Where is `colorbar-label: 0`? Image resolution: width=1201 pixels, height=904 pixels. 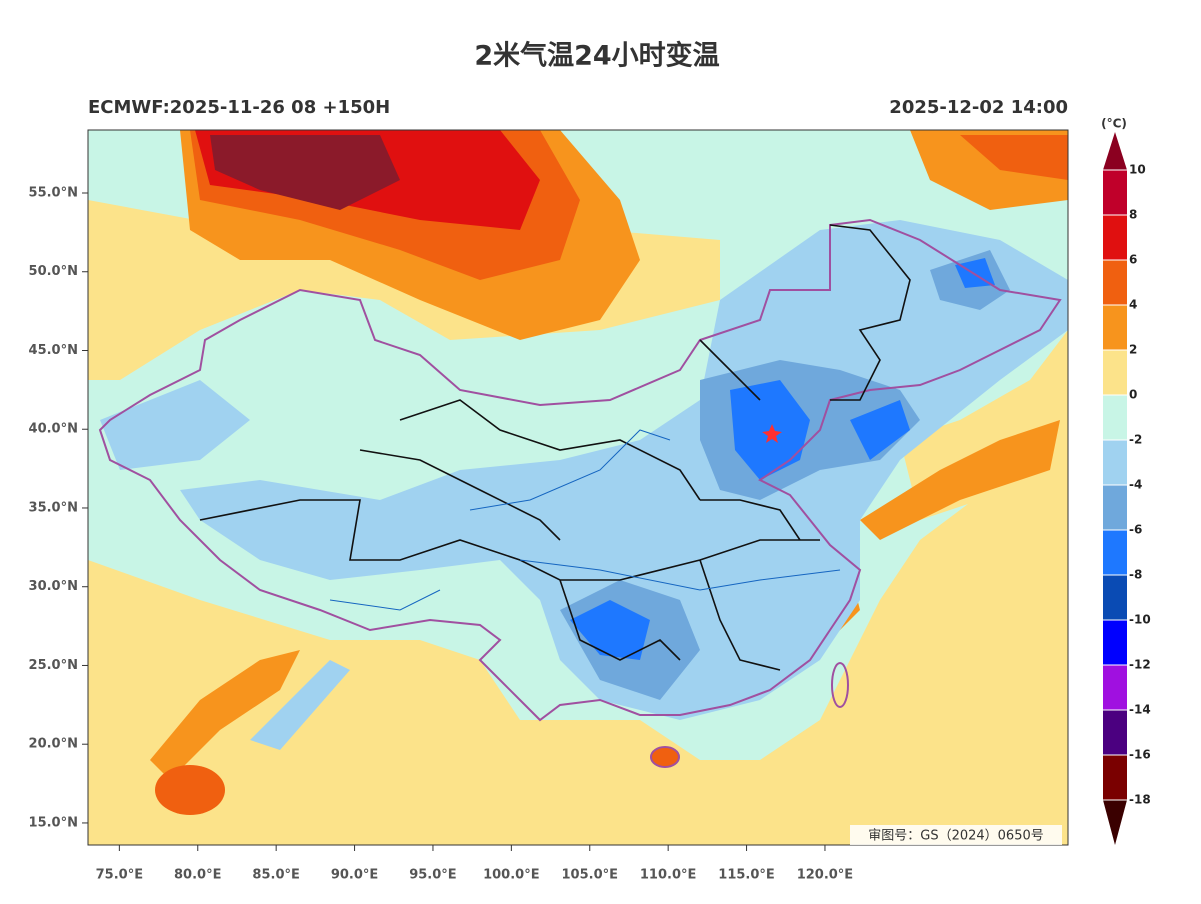
colorbar-label: 0 is located at coordinates (1133, 395).